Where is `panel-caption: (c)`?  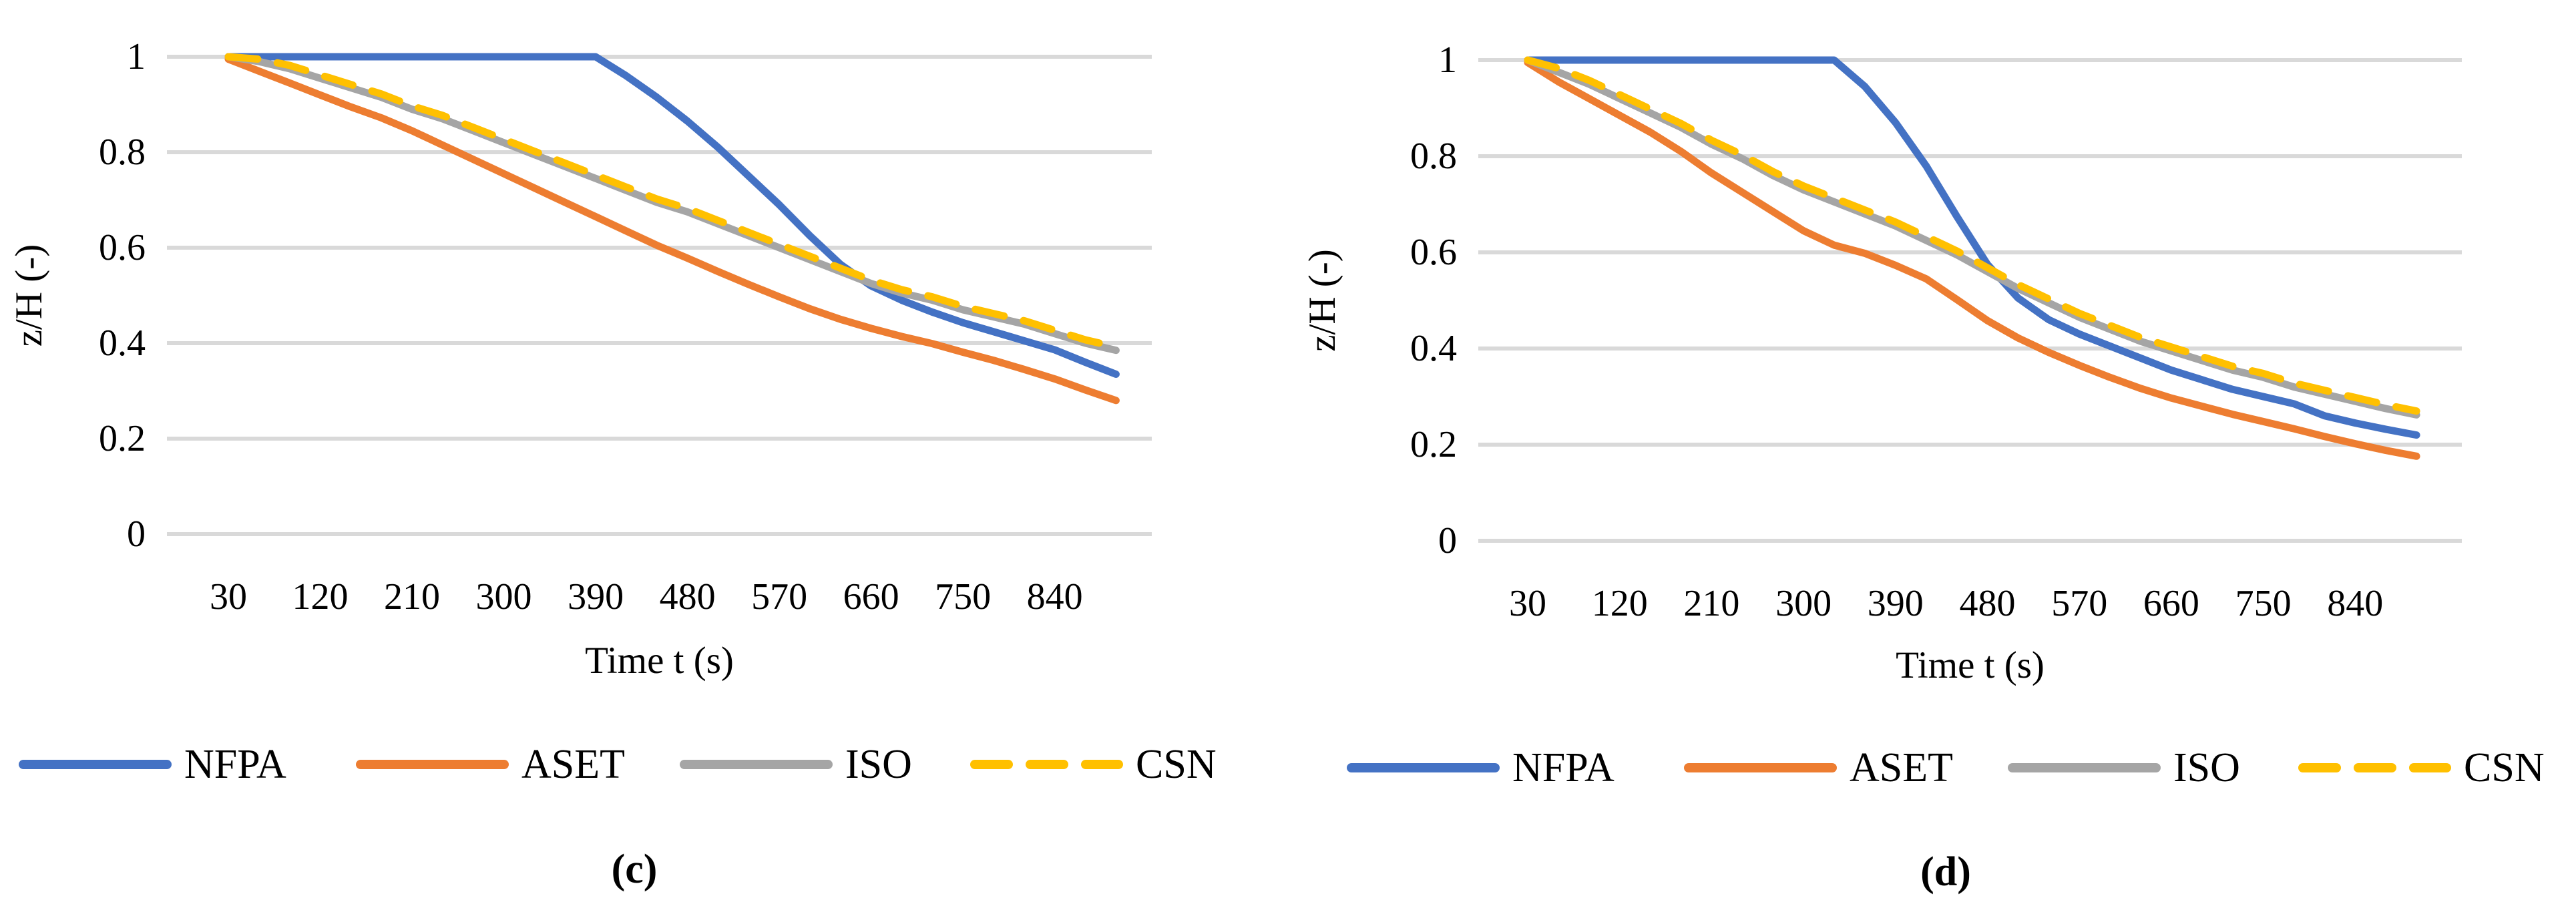 panel-caption: (c) is located at coordinates (635, 869).